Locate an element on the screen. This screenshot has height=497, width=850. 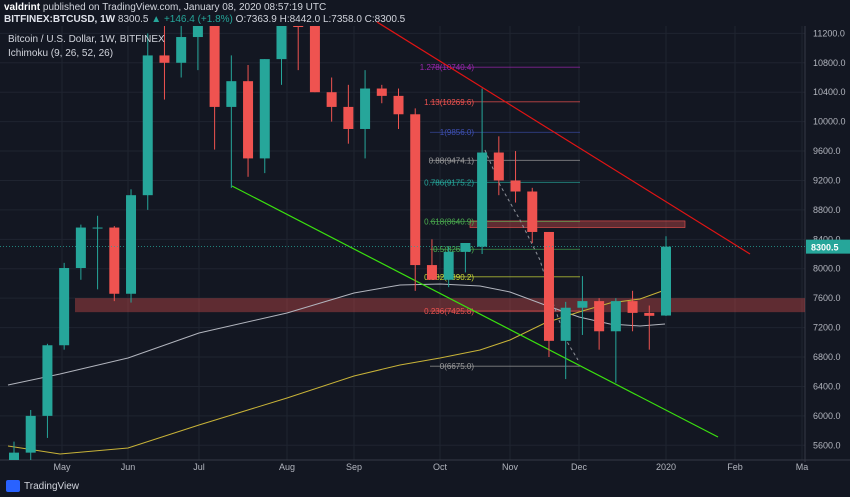
x-tick-label: Jul is located at coordinates (199, 467).